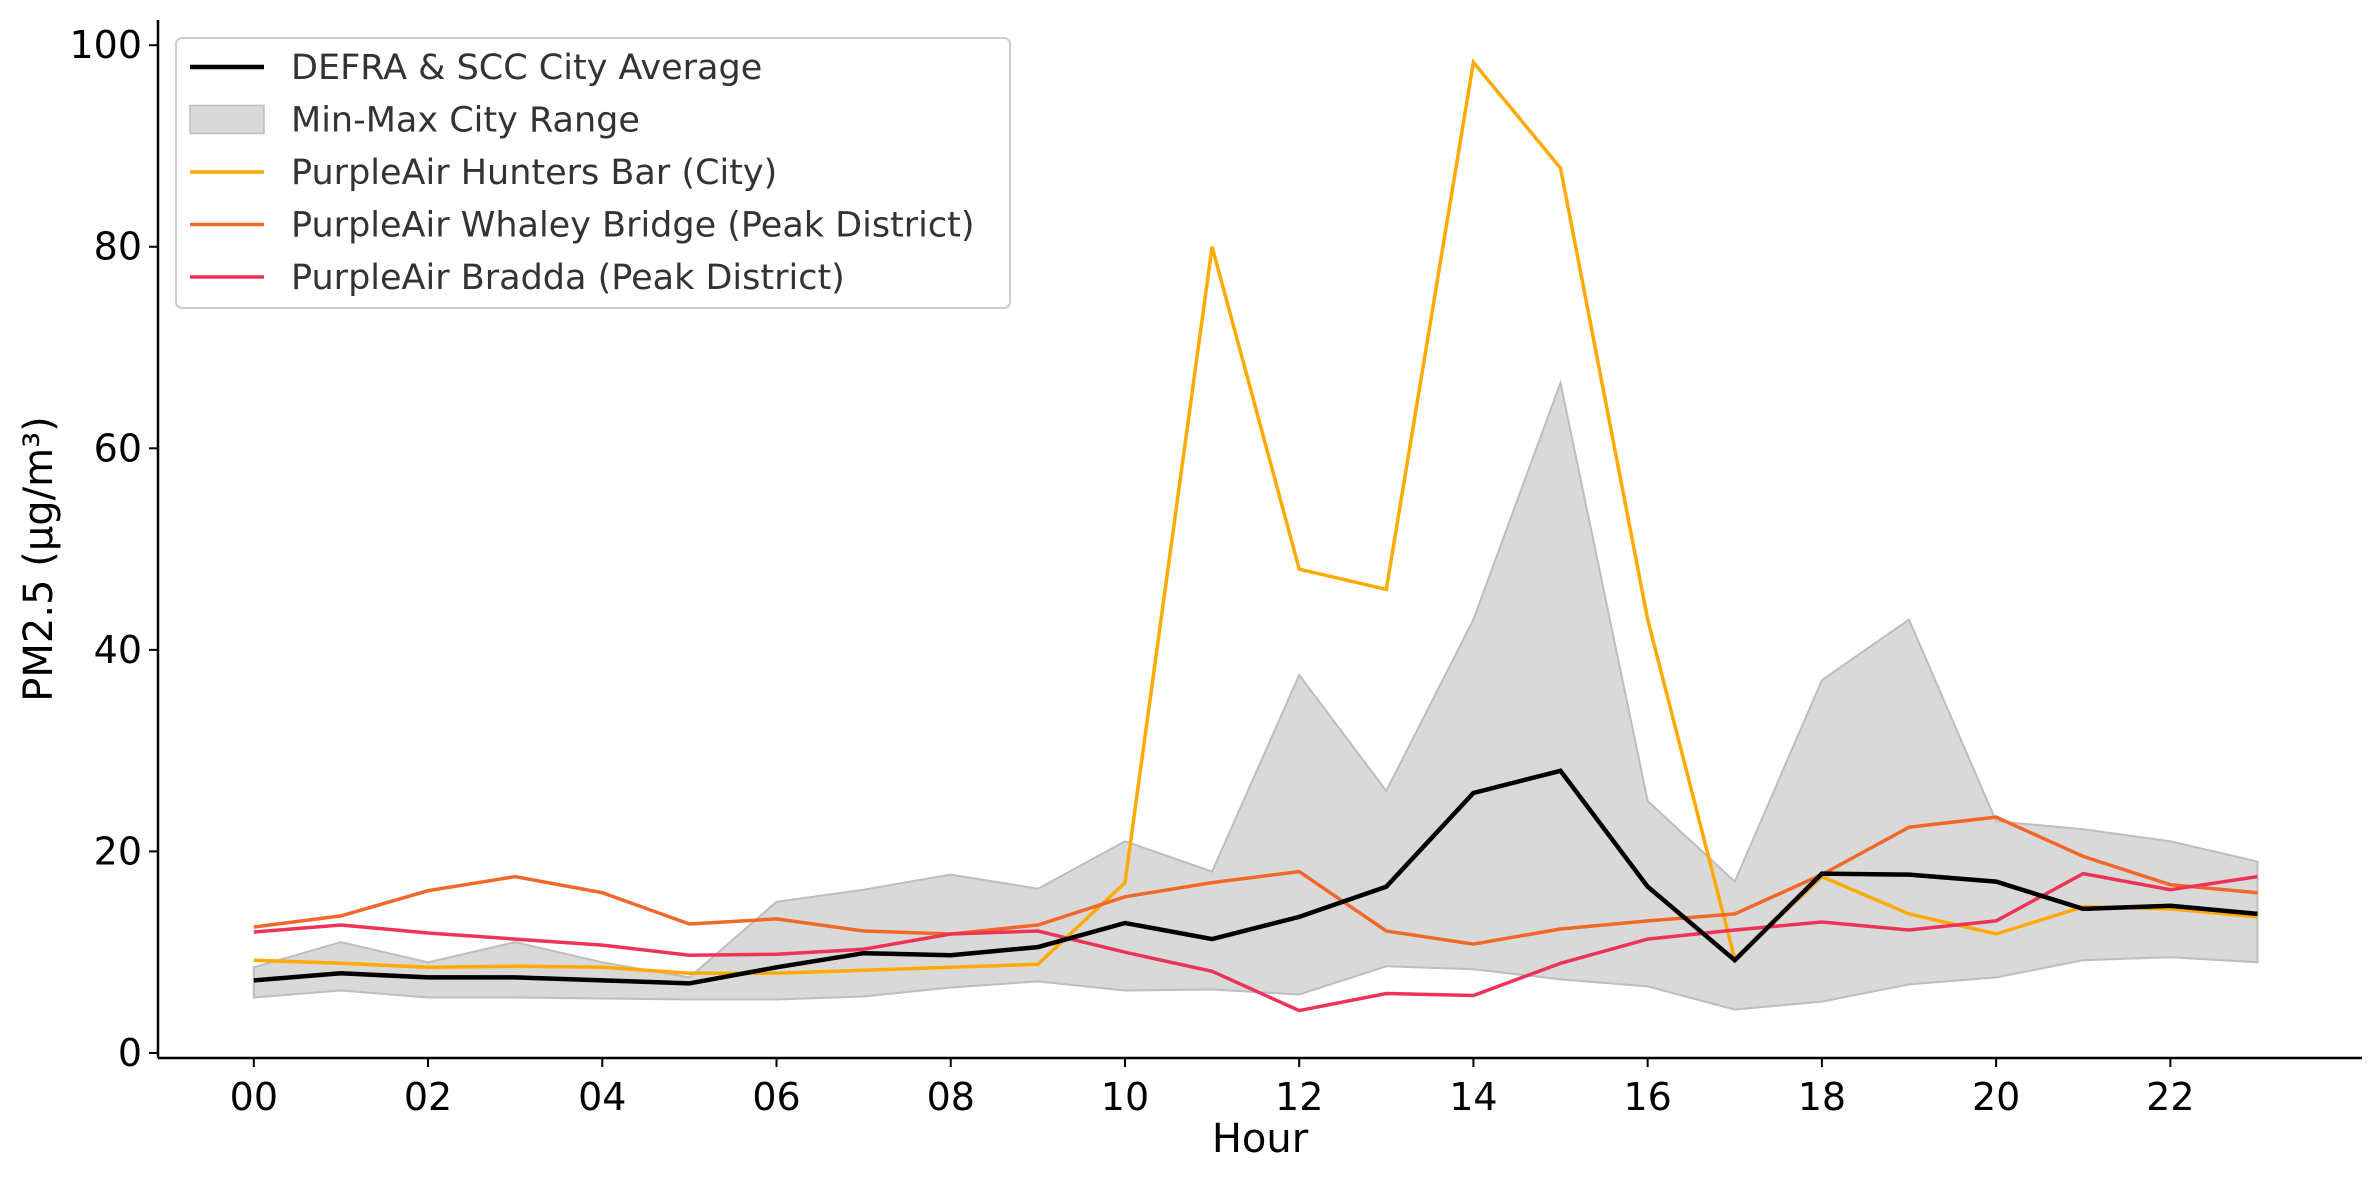 The image size is (2379, 1180). What do you see at coordinates (526, 68) in the screenshot?
I see `legend-label-0: DEFRA & SCC City Average` at bounding box center [526, 68].